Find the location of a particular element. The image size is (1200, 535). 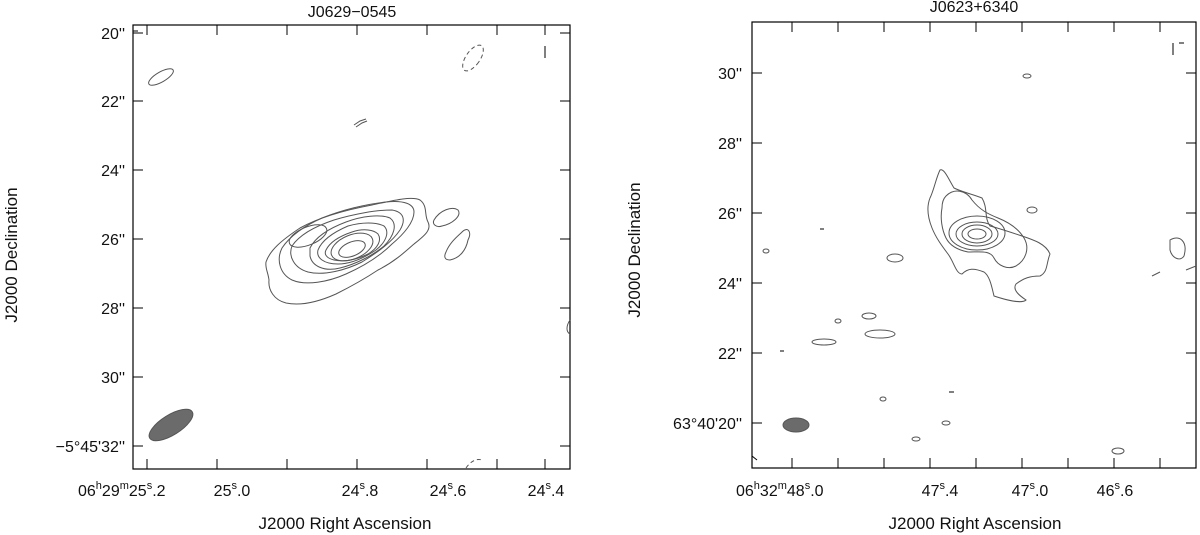

left-xtick-label: 25s.0 is located at coordinates (232, 490).